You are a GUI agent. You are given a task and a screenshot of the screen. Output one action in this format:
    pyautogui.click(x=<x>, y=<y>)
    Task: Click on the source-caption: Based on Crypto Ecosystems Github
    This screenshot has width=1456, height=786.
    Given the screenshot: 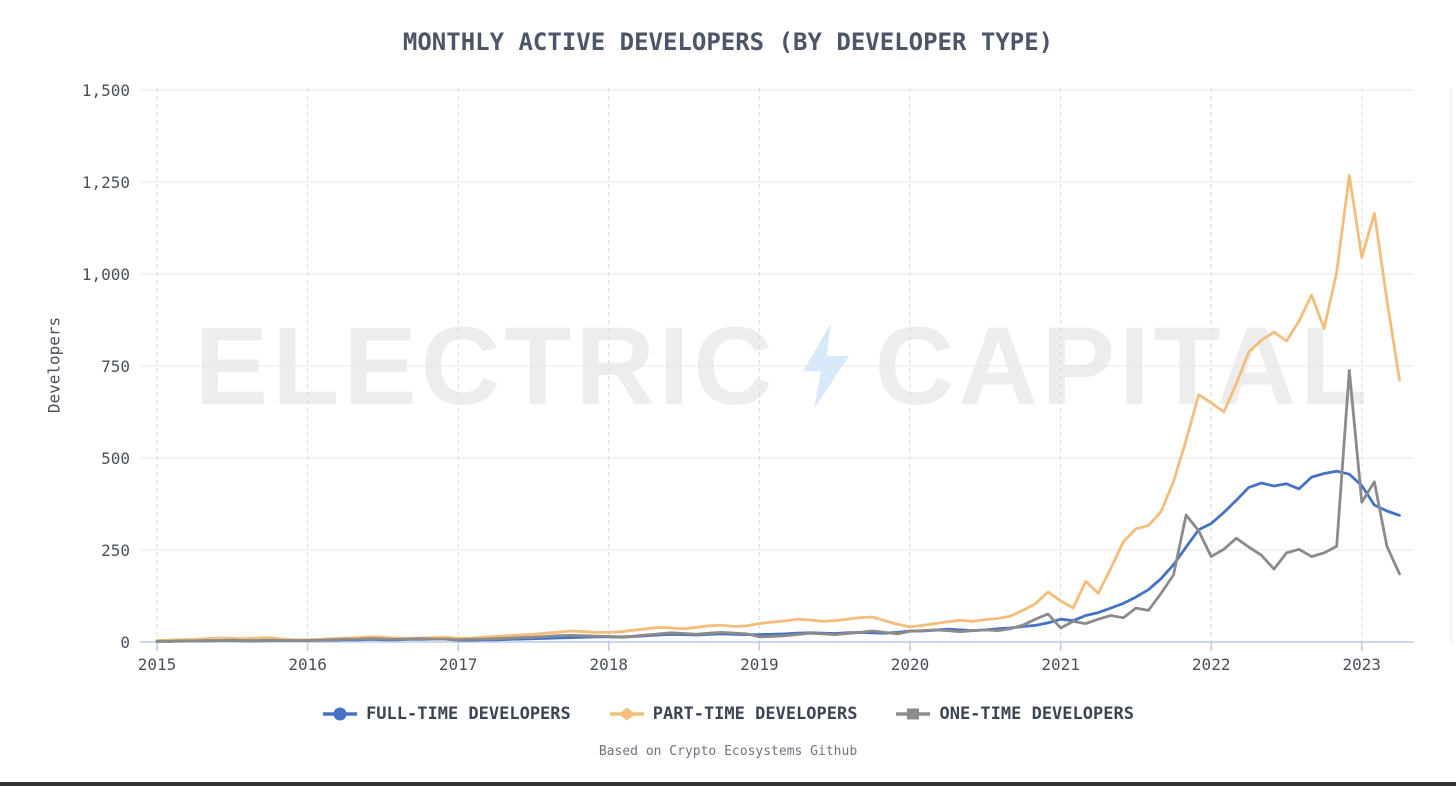 What is the action you would take?
    pyautogui.click(x=728, y=751)
    